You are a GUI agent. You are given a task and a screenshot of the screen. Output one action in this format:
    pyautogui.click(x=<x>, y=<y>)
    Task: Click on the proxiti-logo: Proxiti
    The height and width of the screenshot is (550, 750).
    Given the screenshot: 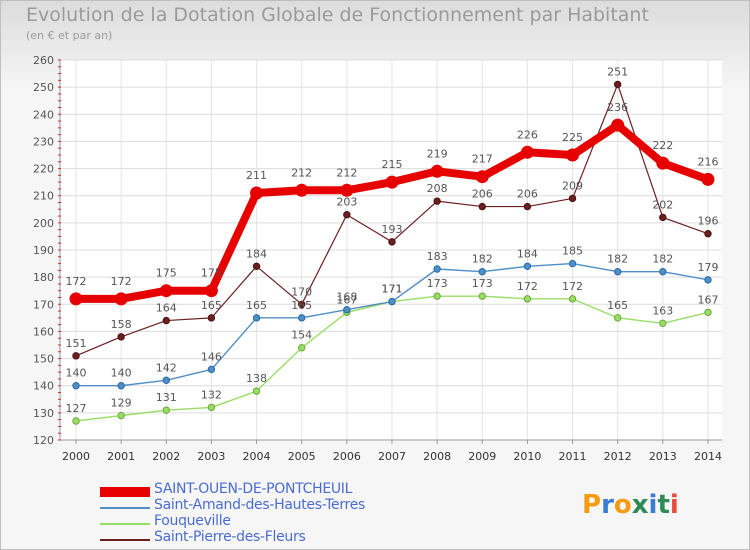 What is the action you would take?
    pyautogui.click(x=630, y=505)
    